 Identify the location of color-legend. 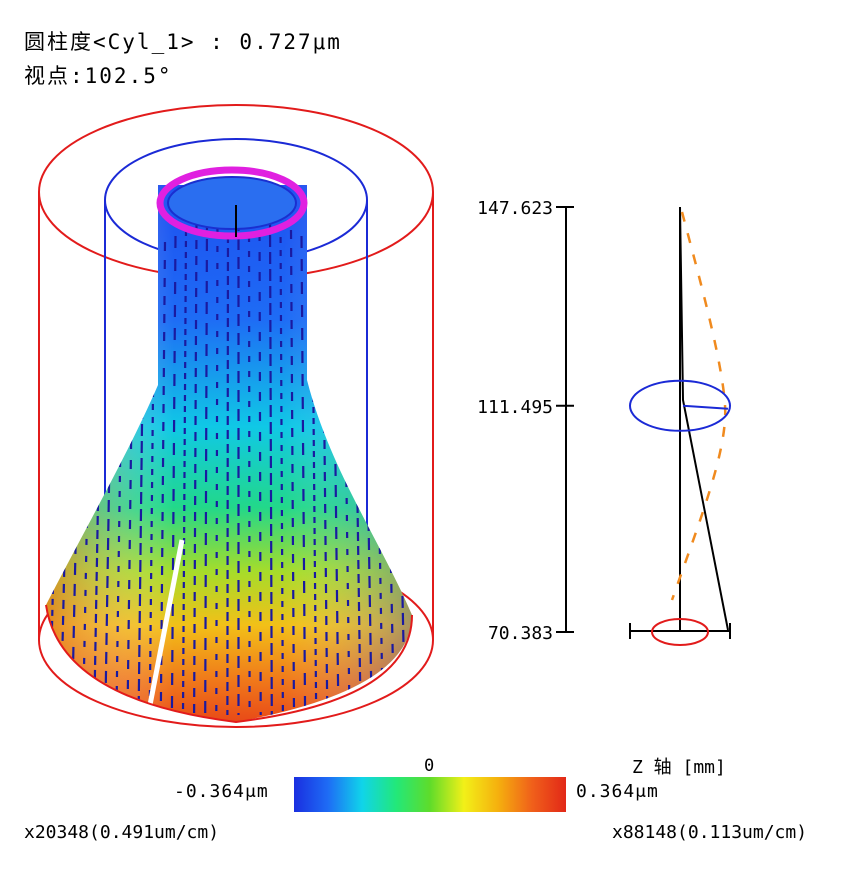
(430, 794).